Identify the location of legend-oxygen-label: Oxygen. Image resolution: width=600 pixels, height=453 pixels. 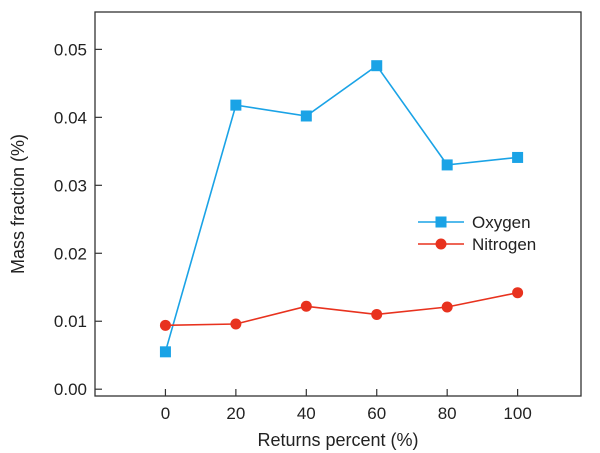
(501, 222).